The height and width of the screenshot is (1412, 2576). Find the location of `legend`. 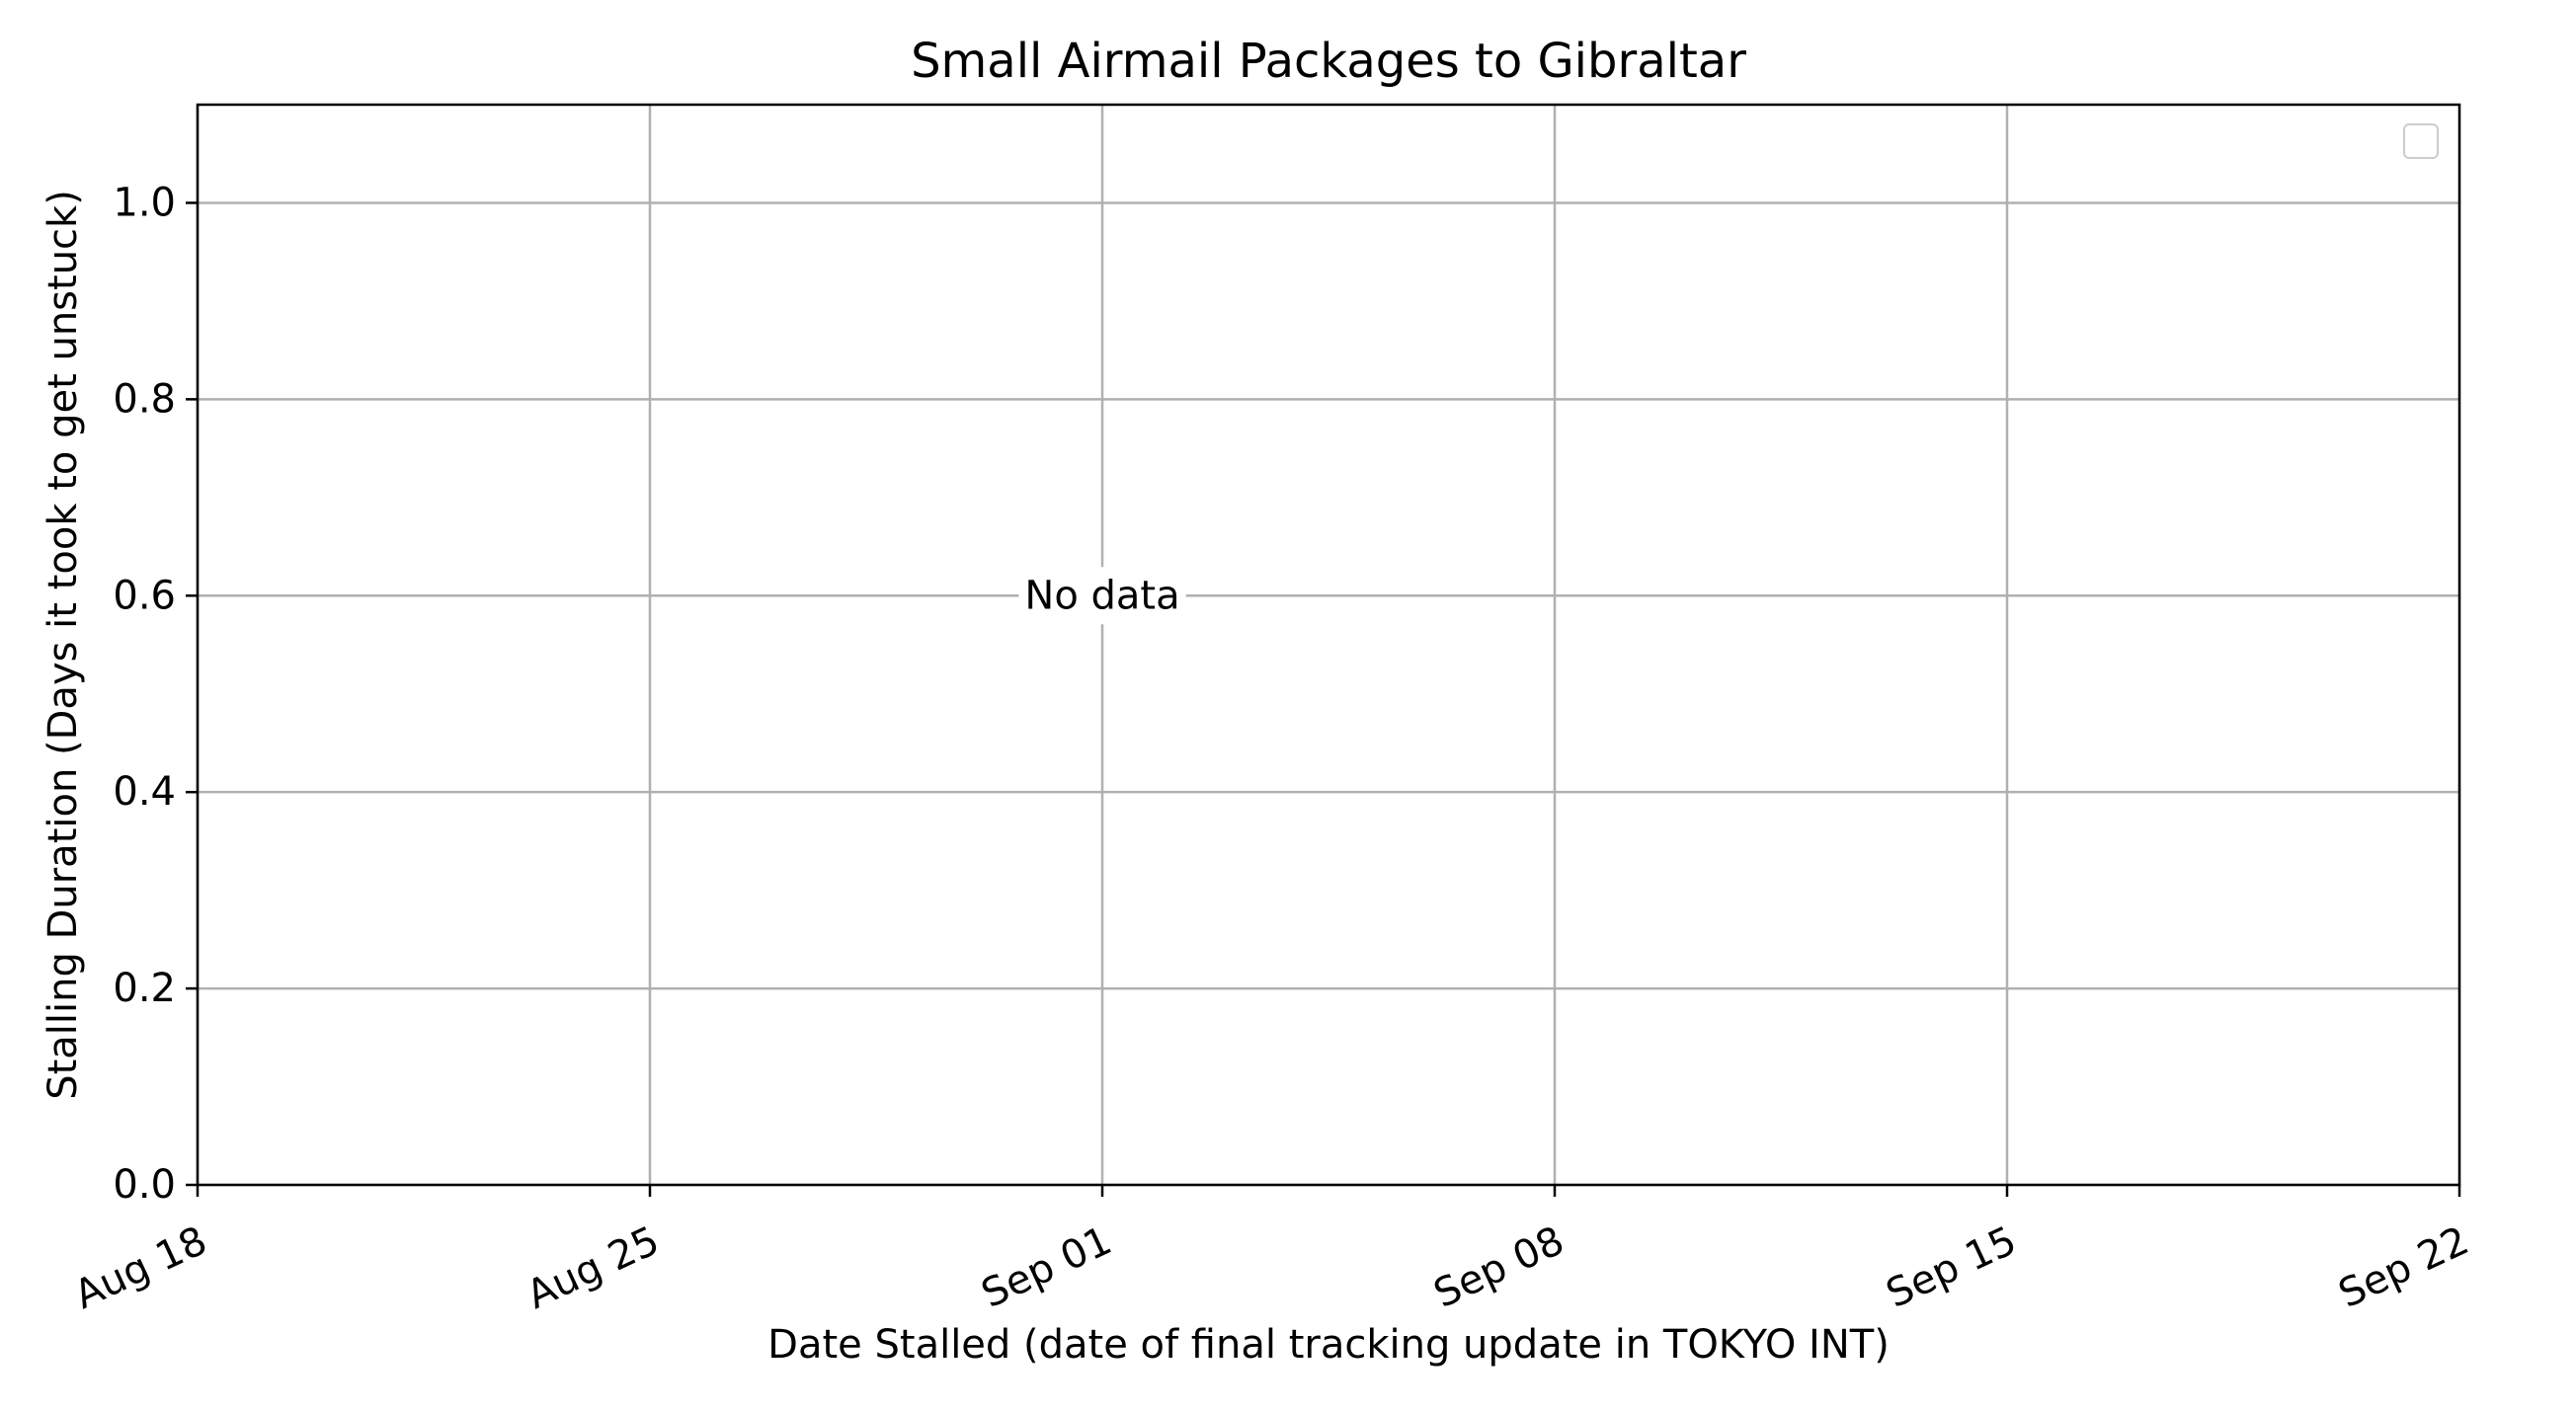

legend is located at coordinates (2421, 141).